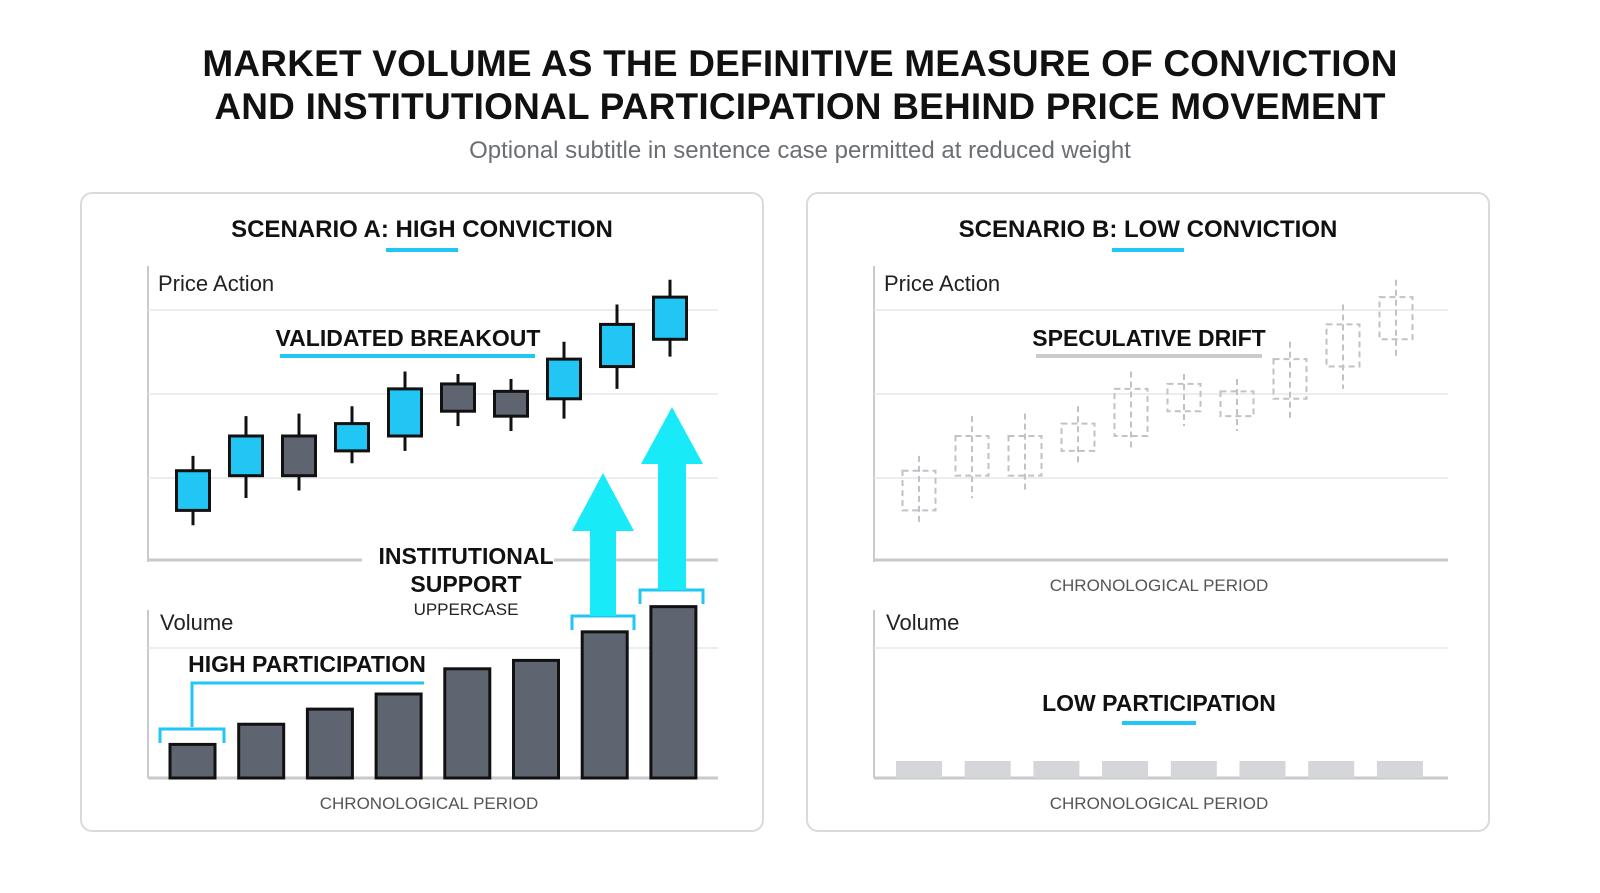 This screenshot has width=1600, height=893. What do you see at coordinates (465, 556) in the screenshot?
I see `institutional-support-label: INSTITUTIONAL` at bounding box center [465, 556].